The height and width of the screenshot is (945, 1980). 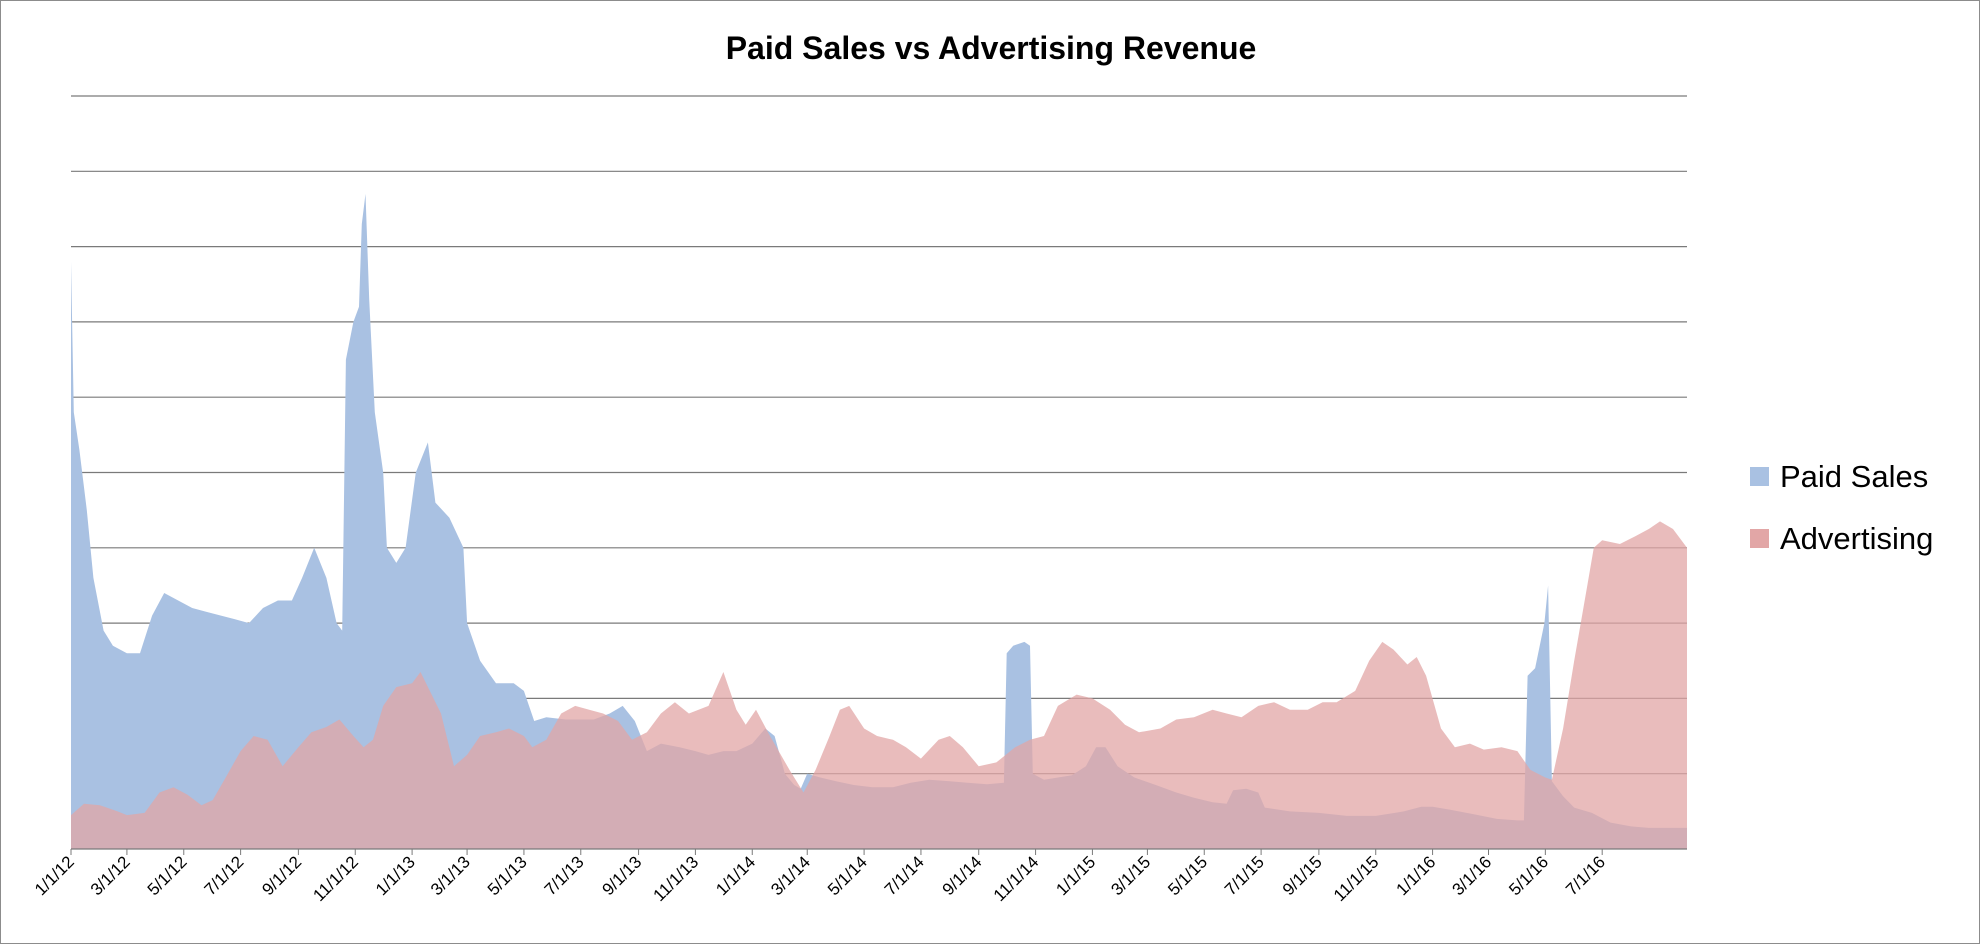 What do you see at coordinates (1416, 875) in the screenshot?
I see `x-tick-label: 1/1/16` at bounding box center [1416, 875].